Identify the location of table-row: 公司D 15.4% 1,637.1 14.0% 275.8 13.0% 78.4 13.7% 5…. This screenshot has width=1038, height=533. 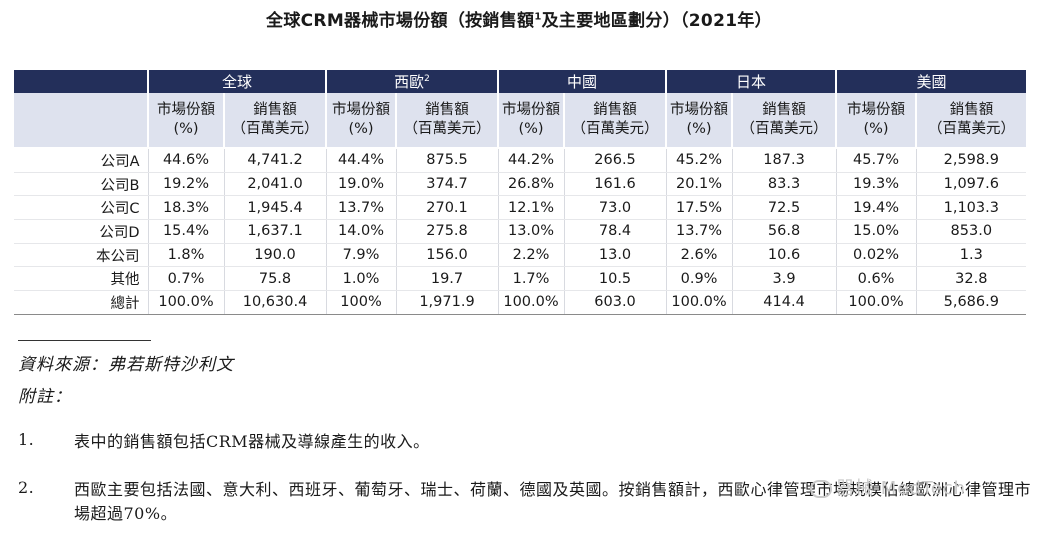
(520, 231).